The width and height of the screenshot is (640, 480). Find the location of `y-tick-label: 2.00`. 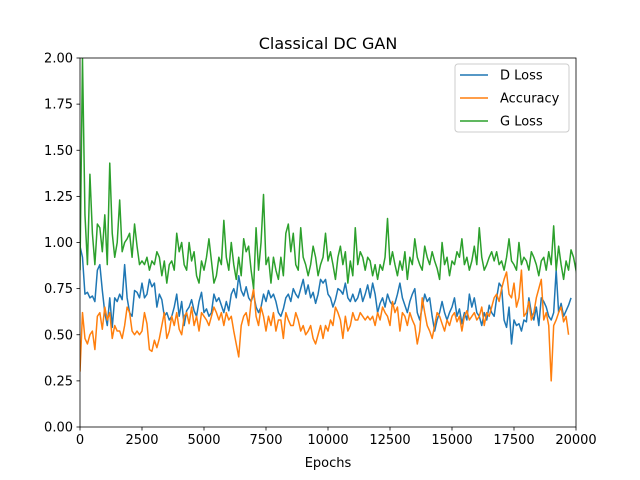

y-tick-label: 2.00 is located at coordinates (58, 59).